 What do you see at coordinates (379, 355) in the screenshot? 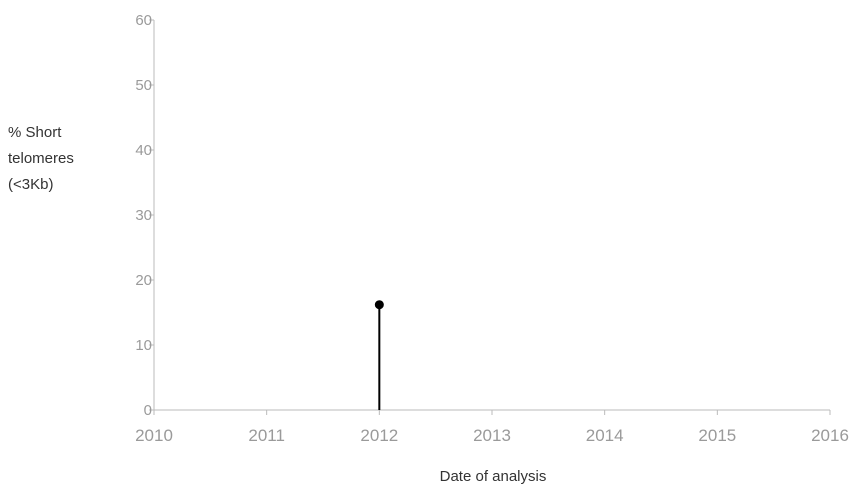
I see `data-marks` at bounding box center [379, 355].